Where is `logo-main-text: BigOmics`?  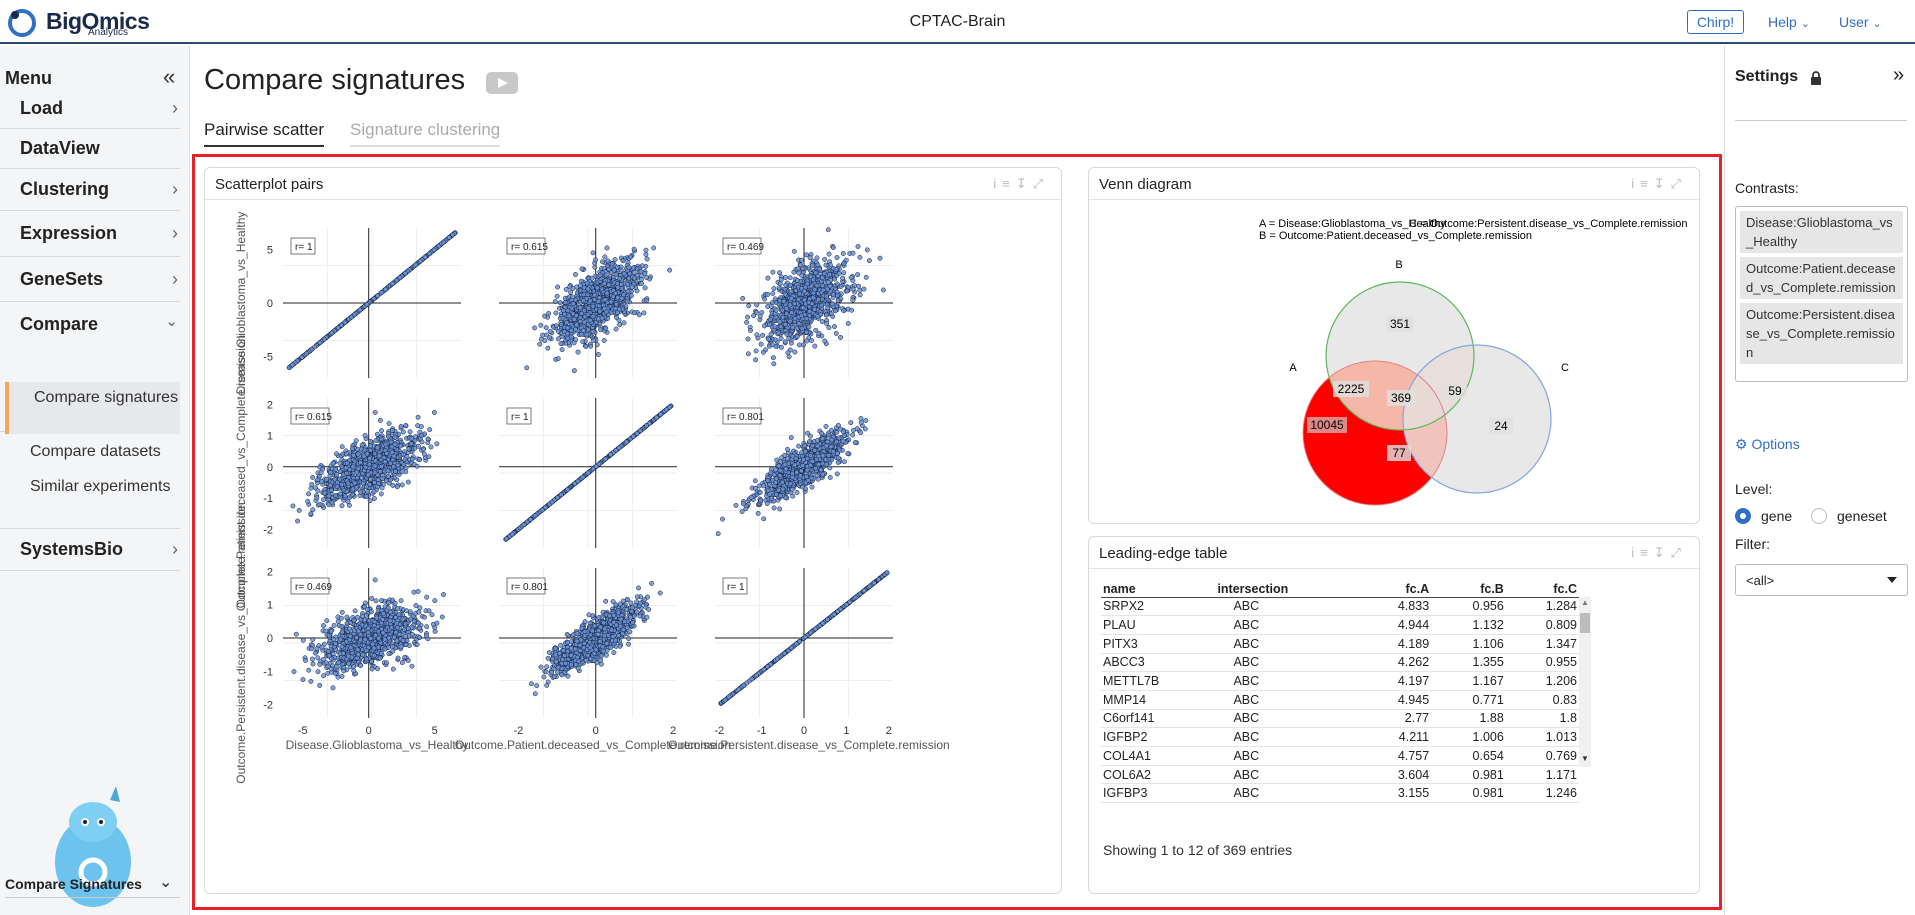 logo-main-text: BigOmics is located at coordinates (98, 21).